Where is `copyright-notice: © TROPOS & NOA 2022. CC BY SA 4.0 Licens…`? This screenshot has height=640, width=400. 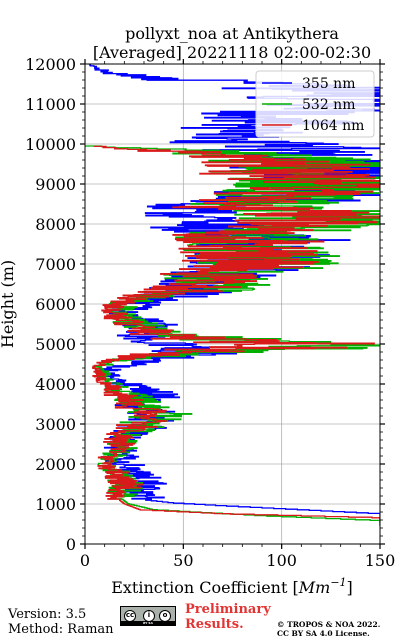 copyright-notice: © TROPOS & NOA 2022. CC BY SA 4.0 Licens… is located at coordinates (328, 629).